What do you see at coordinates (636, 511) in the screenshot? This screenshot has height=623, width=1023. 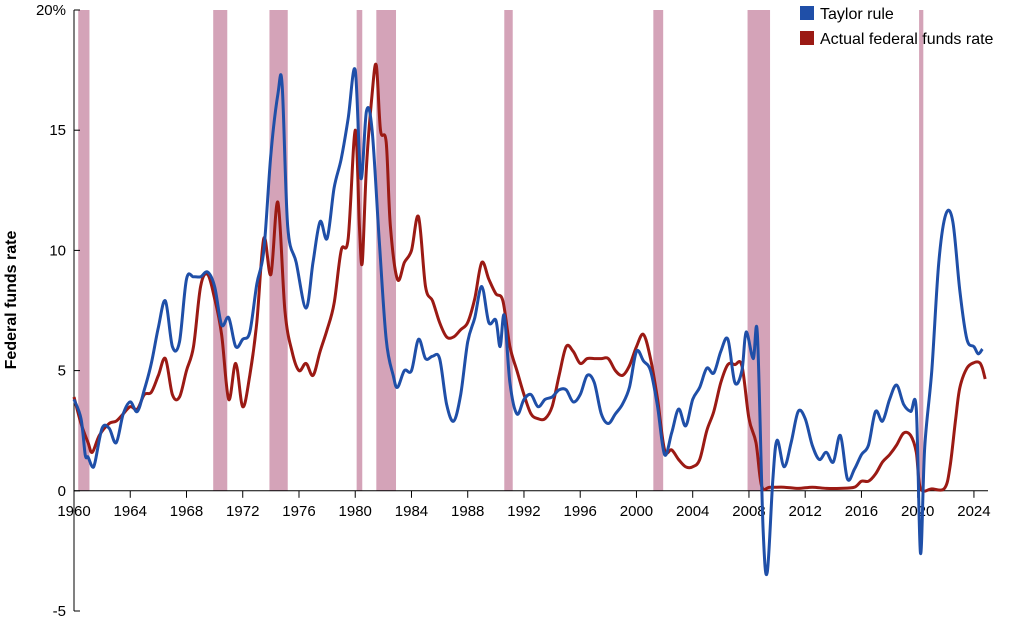 I see `x-tick-label: 2000` at bounding box center [636, 511].